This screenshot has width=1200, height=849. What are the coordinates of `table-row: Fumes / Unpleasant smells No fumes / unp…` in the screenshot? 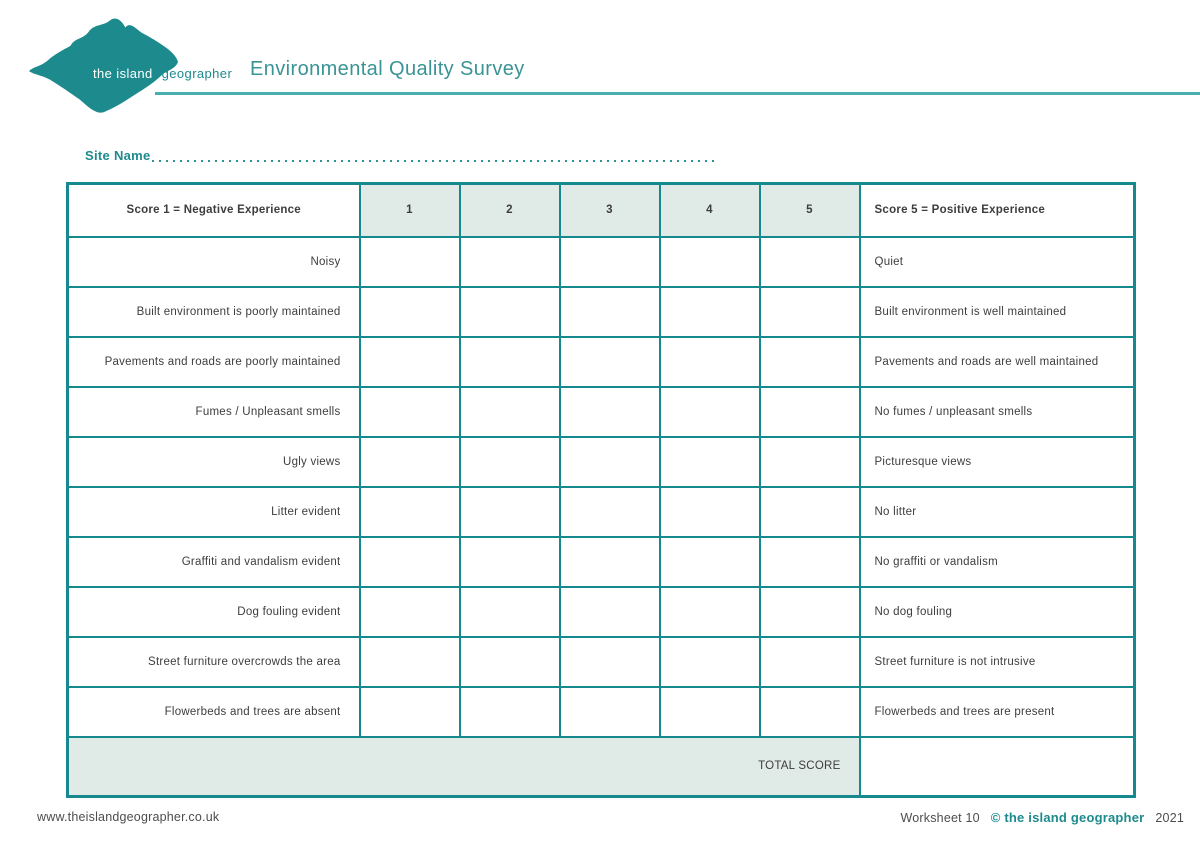 It's located at (601, 411).